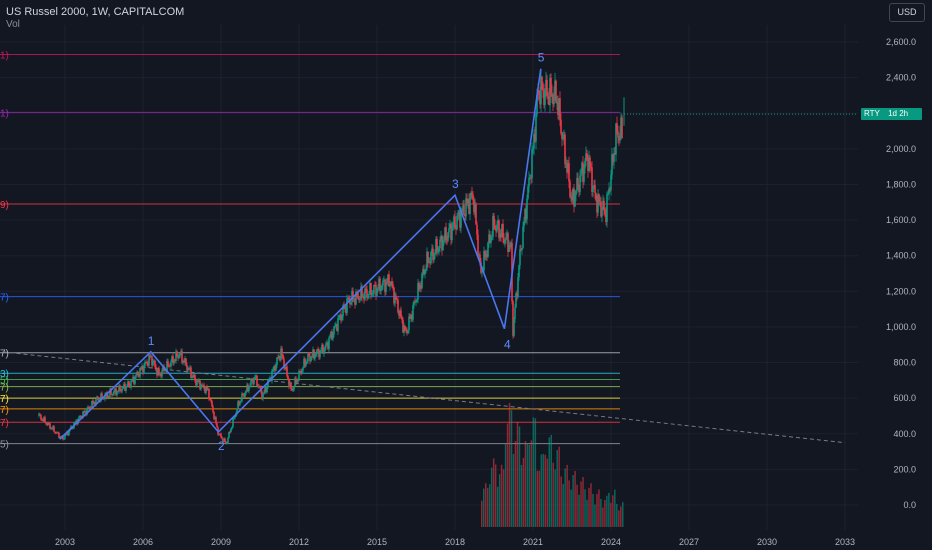  I want to click on currency-button: USD, so click(907, 12).